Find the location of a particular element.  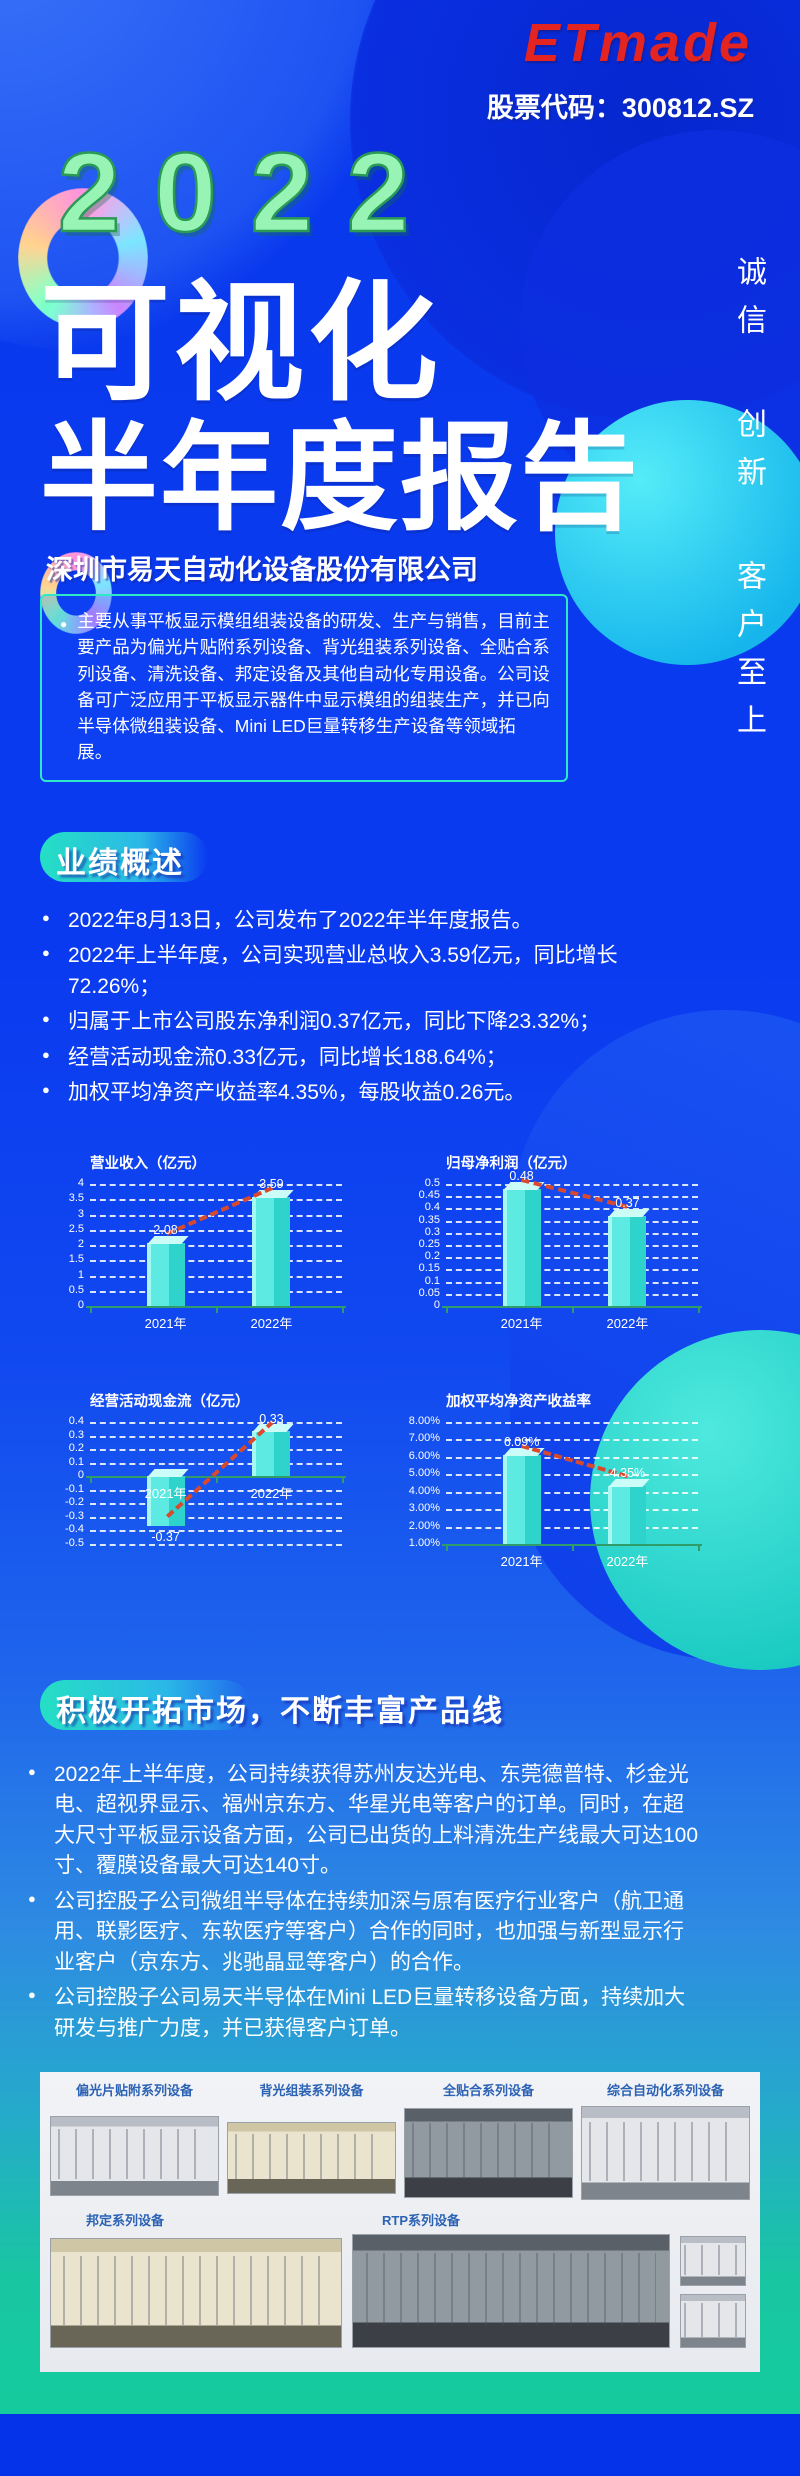

y-axis-tick-label: -0.4 is located at coordinates (74, 1529).